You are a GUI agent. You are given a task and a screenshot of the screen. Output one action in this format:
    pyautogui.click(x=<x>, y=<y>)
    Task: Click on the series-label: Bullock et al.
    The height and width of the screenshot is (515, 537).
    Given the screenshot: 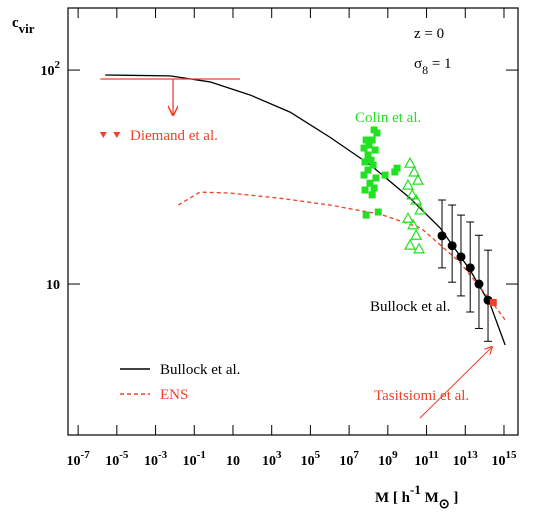 What is the action you would take?
    pyautogui.click(x=410, y=307)
    